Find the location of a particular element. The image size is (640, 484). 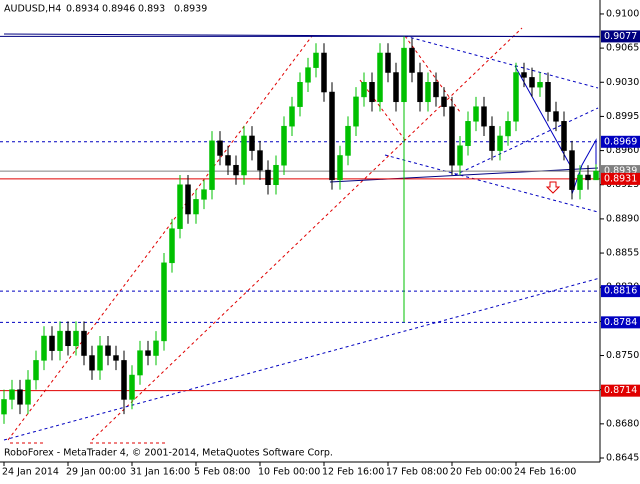

level-label: 0.8939 is located at coordinates (620, 171).